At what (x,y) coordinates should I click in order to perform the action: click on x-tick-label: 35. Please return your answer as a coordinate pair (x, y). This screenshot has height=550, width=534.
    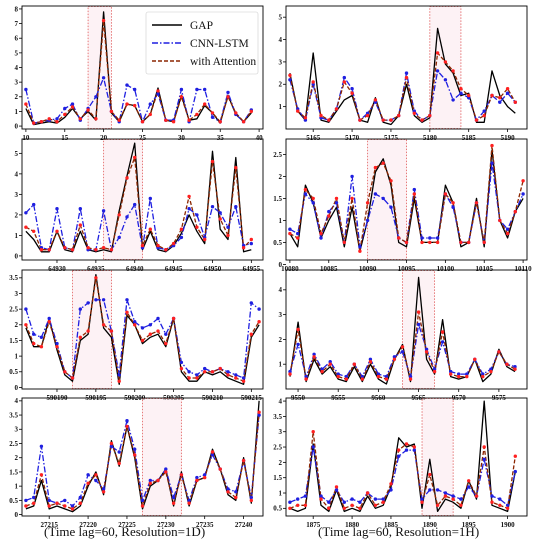
    Looking at the image, I should click on (221, 138).